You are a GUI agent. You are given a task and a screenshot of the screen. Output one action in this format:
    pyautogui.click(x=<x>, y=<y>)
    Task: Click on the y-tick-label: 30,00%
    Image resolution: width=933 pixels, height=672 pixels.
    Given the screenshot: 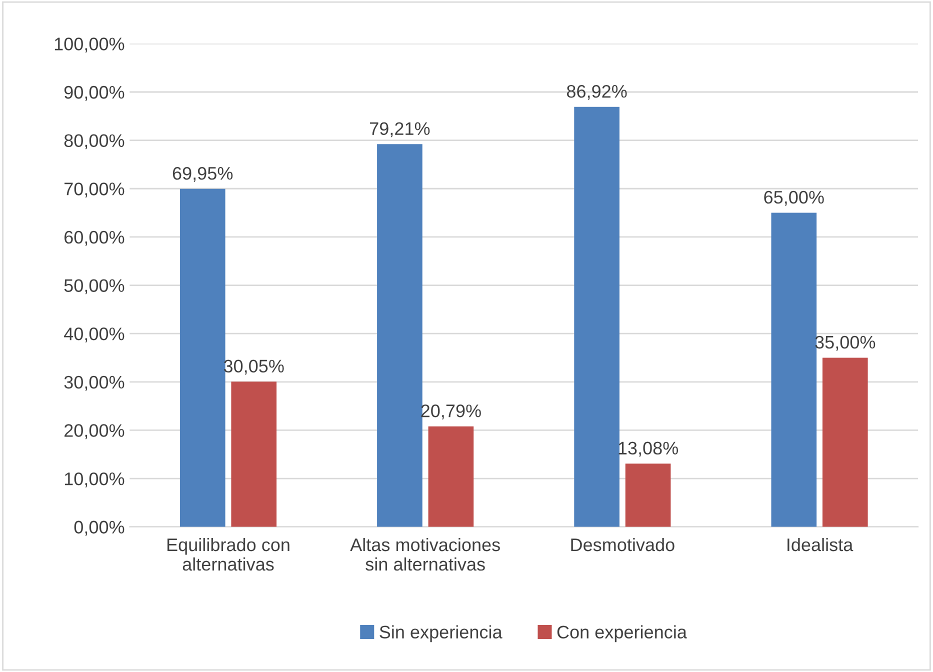 What is the action you would take?
    pyautogui.click(x=94, y=383)
    